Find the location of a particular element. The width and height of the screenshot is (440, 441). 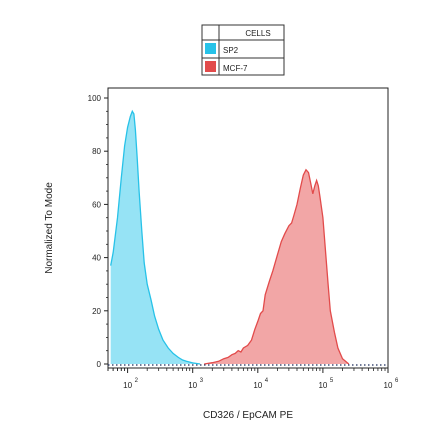

y-axis-label: Normalized To Mode is located at coordinates (49, 228).